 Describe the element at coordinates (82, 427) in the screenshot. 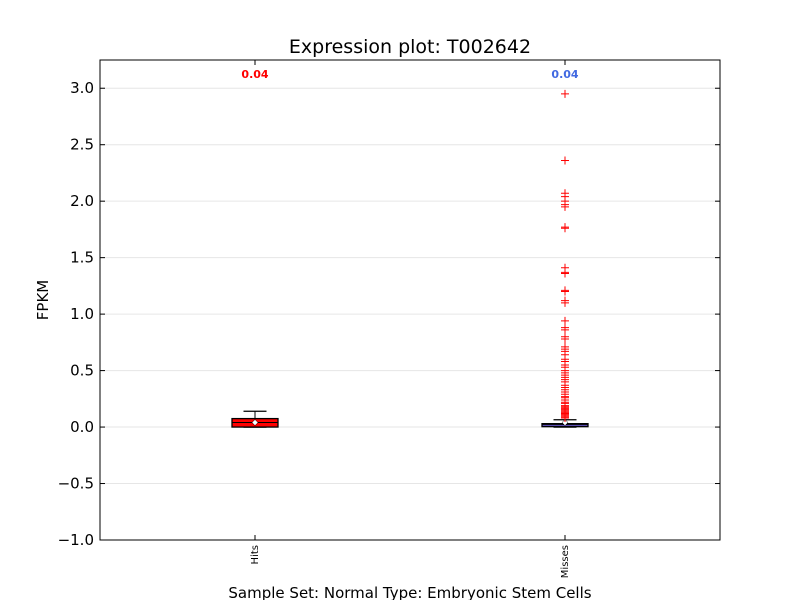

I see `y-tick-label: 0.0` at that location.